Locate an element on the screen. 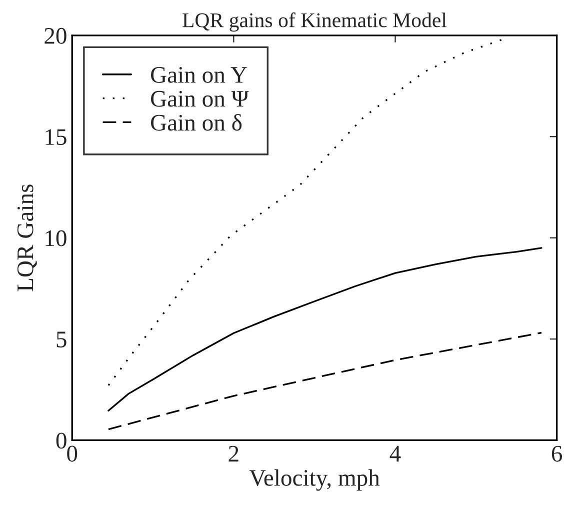 This screenshot has height=506, width=577. y-axis-title: LQR Gains is located at coordinates (27, 238).